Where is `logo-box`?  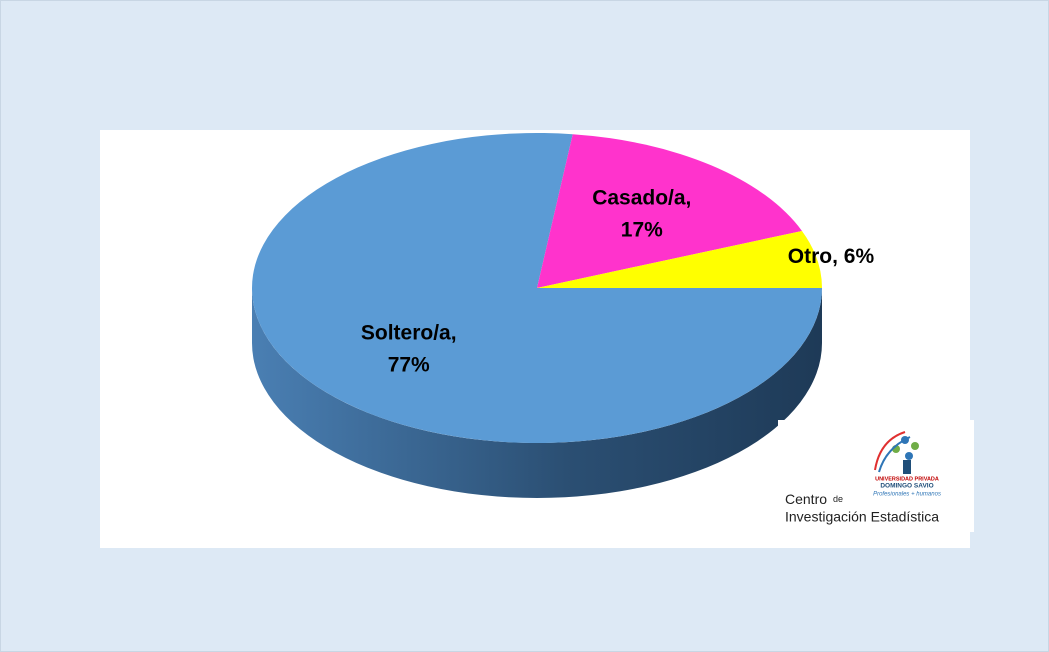 logo-box is located at coordinates (876, 476).